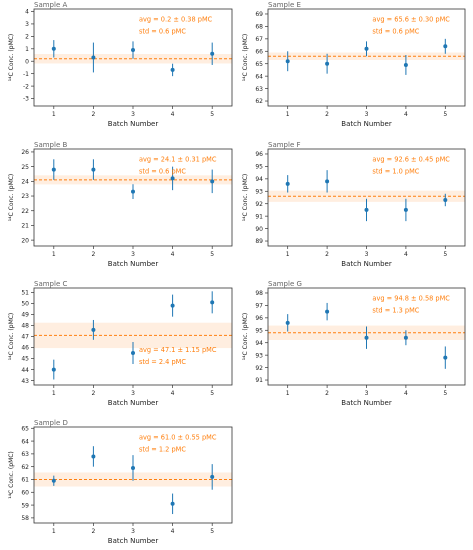 This screenshot has width=473, height=550. What do you see at coordinates (259, 51) in the screenshot?
I see `y-tick-label: 66` at bounding box center [259, 51].